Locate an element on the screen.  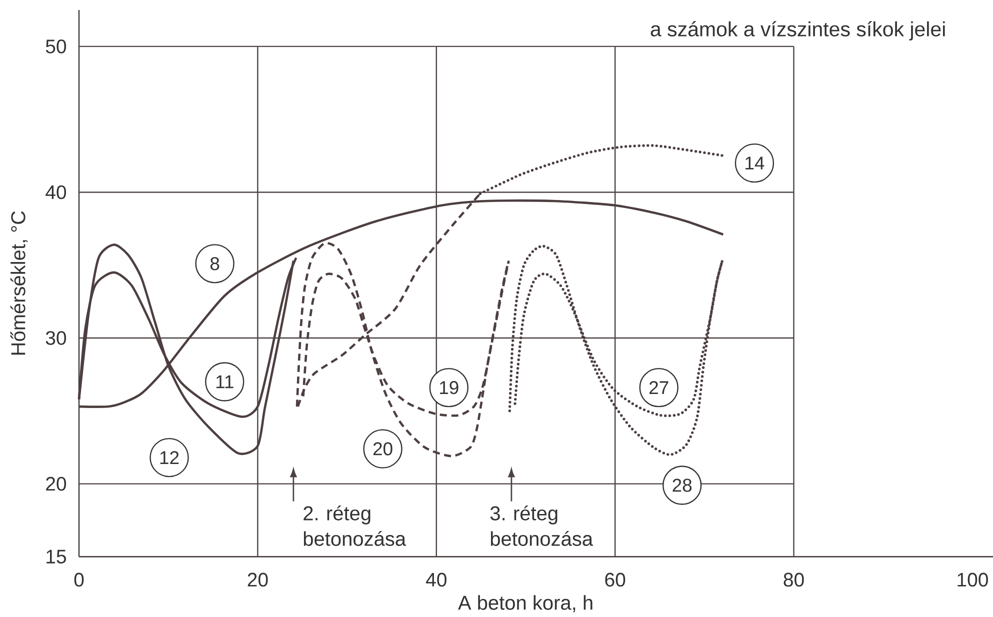
x-axis-title: A beton kora, h is located at coordinates (525, 603).